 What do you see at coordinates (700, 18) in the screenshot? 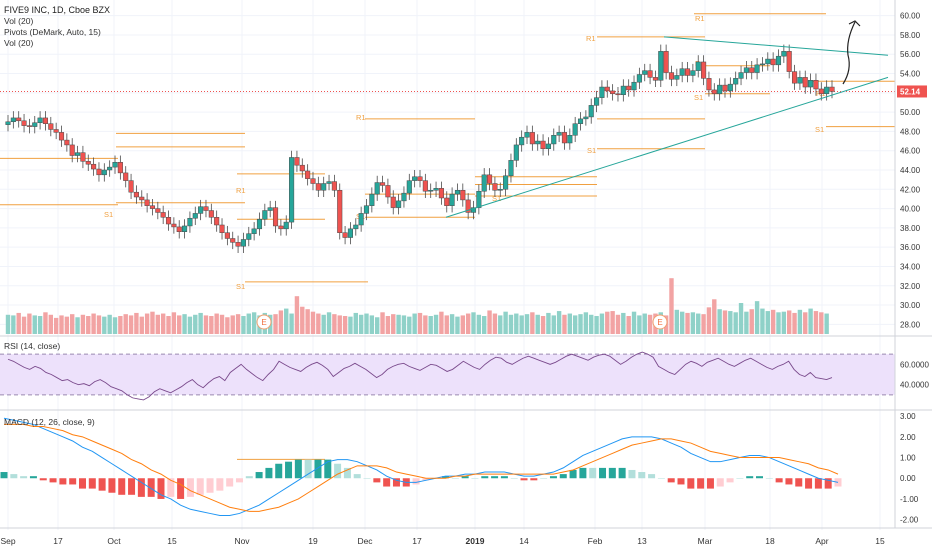
I see `pivot-r1-label: R1` at bounding box center [700, 18].